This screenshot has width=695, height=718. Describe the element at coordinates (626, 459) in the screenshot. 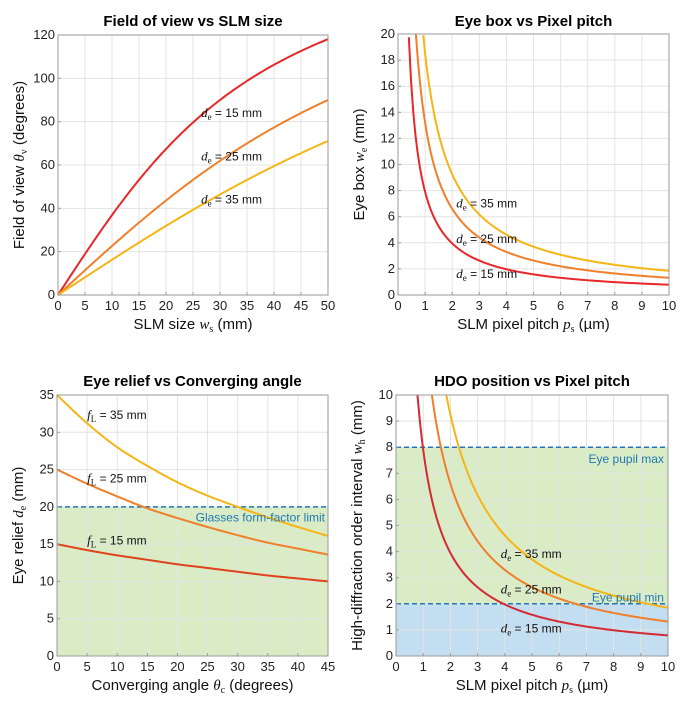

I see `reference-line-label: Eye pupil max` at that location.